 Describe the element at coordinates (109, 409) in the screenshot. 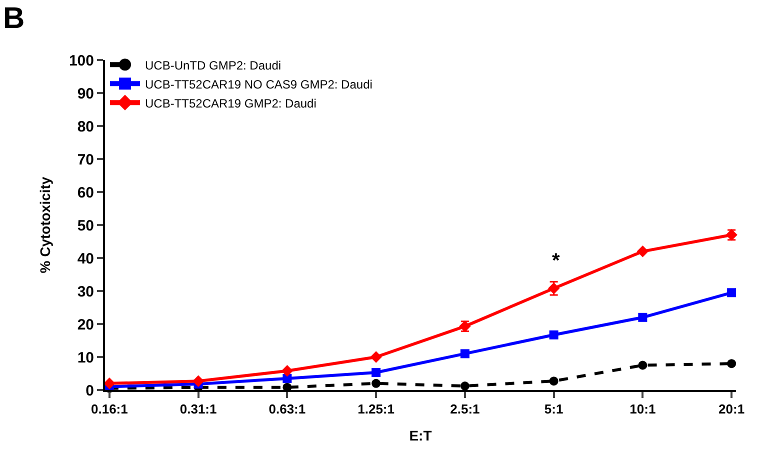

I see `x-tick-label: 0.16:1` at that location.